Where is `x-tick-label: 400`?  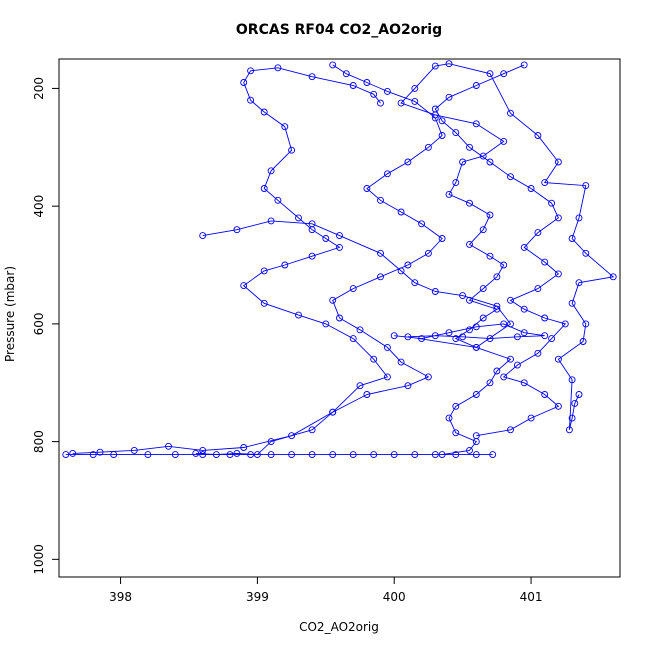 x-tick-label: 400 is located at coordinates (394, 597).